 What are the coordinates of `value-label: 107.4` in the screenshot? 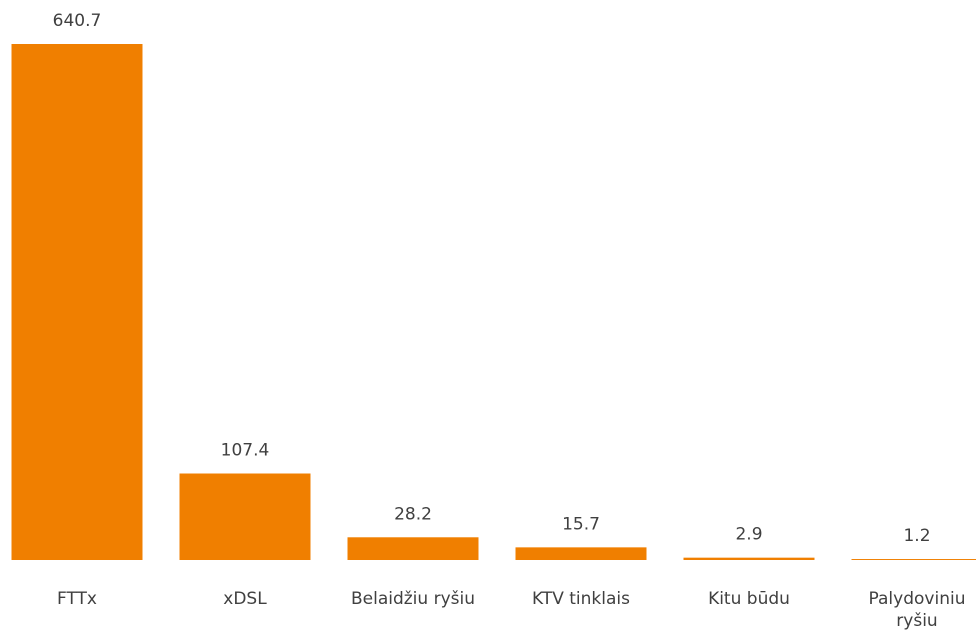 It's located at (245, 451).